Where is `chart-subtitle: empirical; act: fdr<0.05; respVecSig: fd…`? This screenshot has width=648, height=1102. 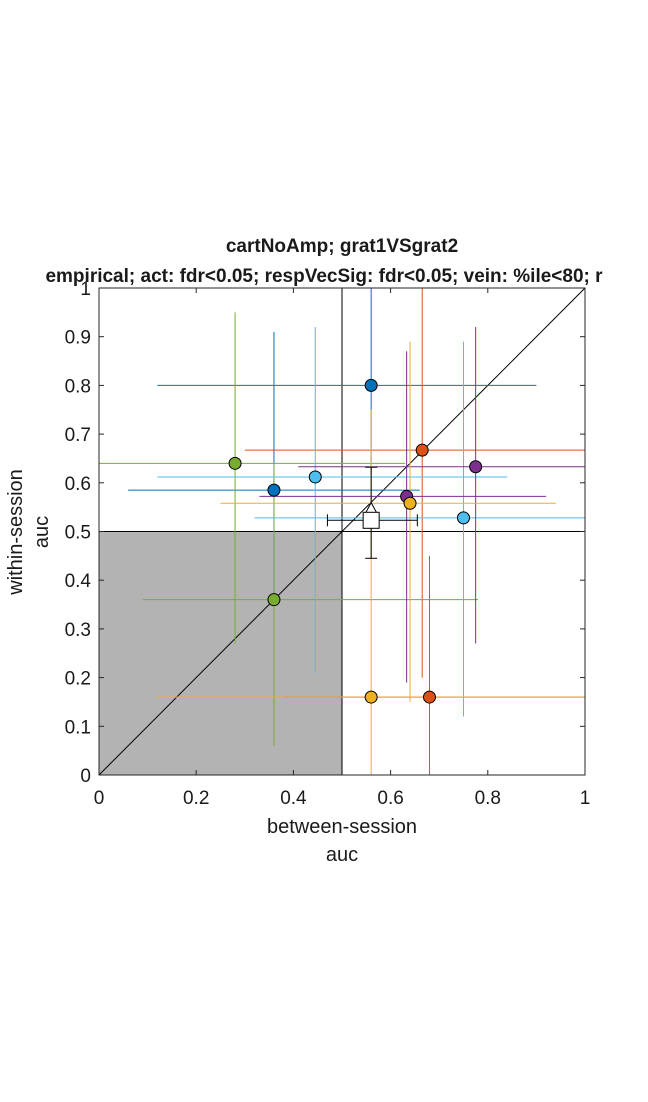 chart-subtitle: empirical; act: fdr<0.05; respVecSig: fd… is located at coordinates (324, 276).